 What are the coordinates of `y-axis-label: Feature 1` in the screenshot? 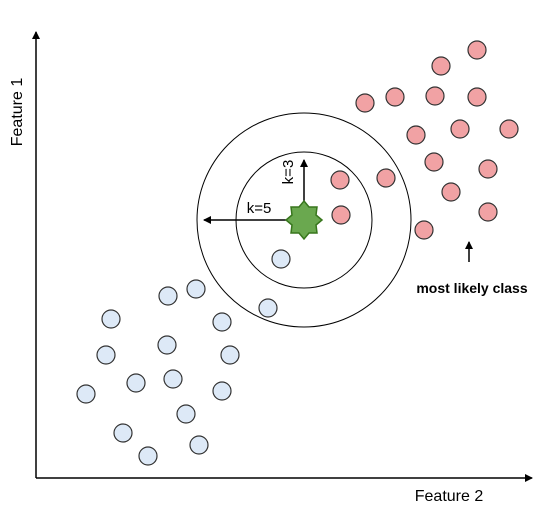 It's located at (17, 112).